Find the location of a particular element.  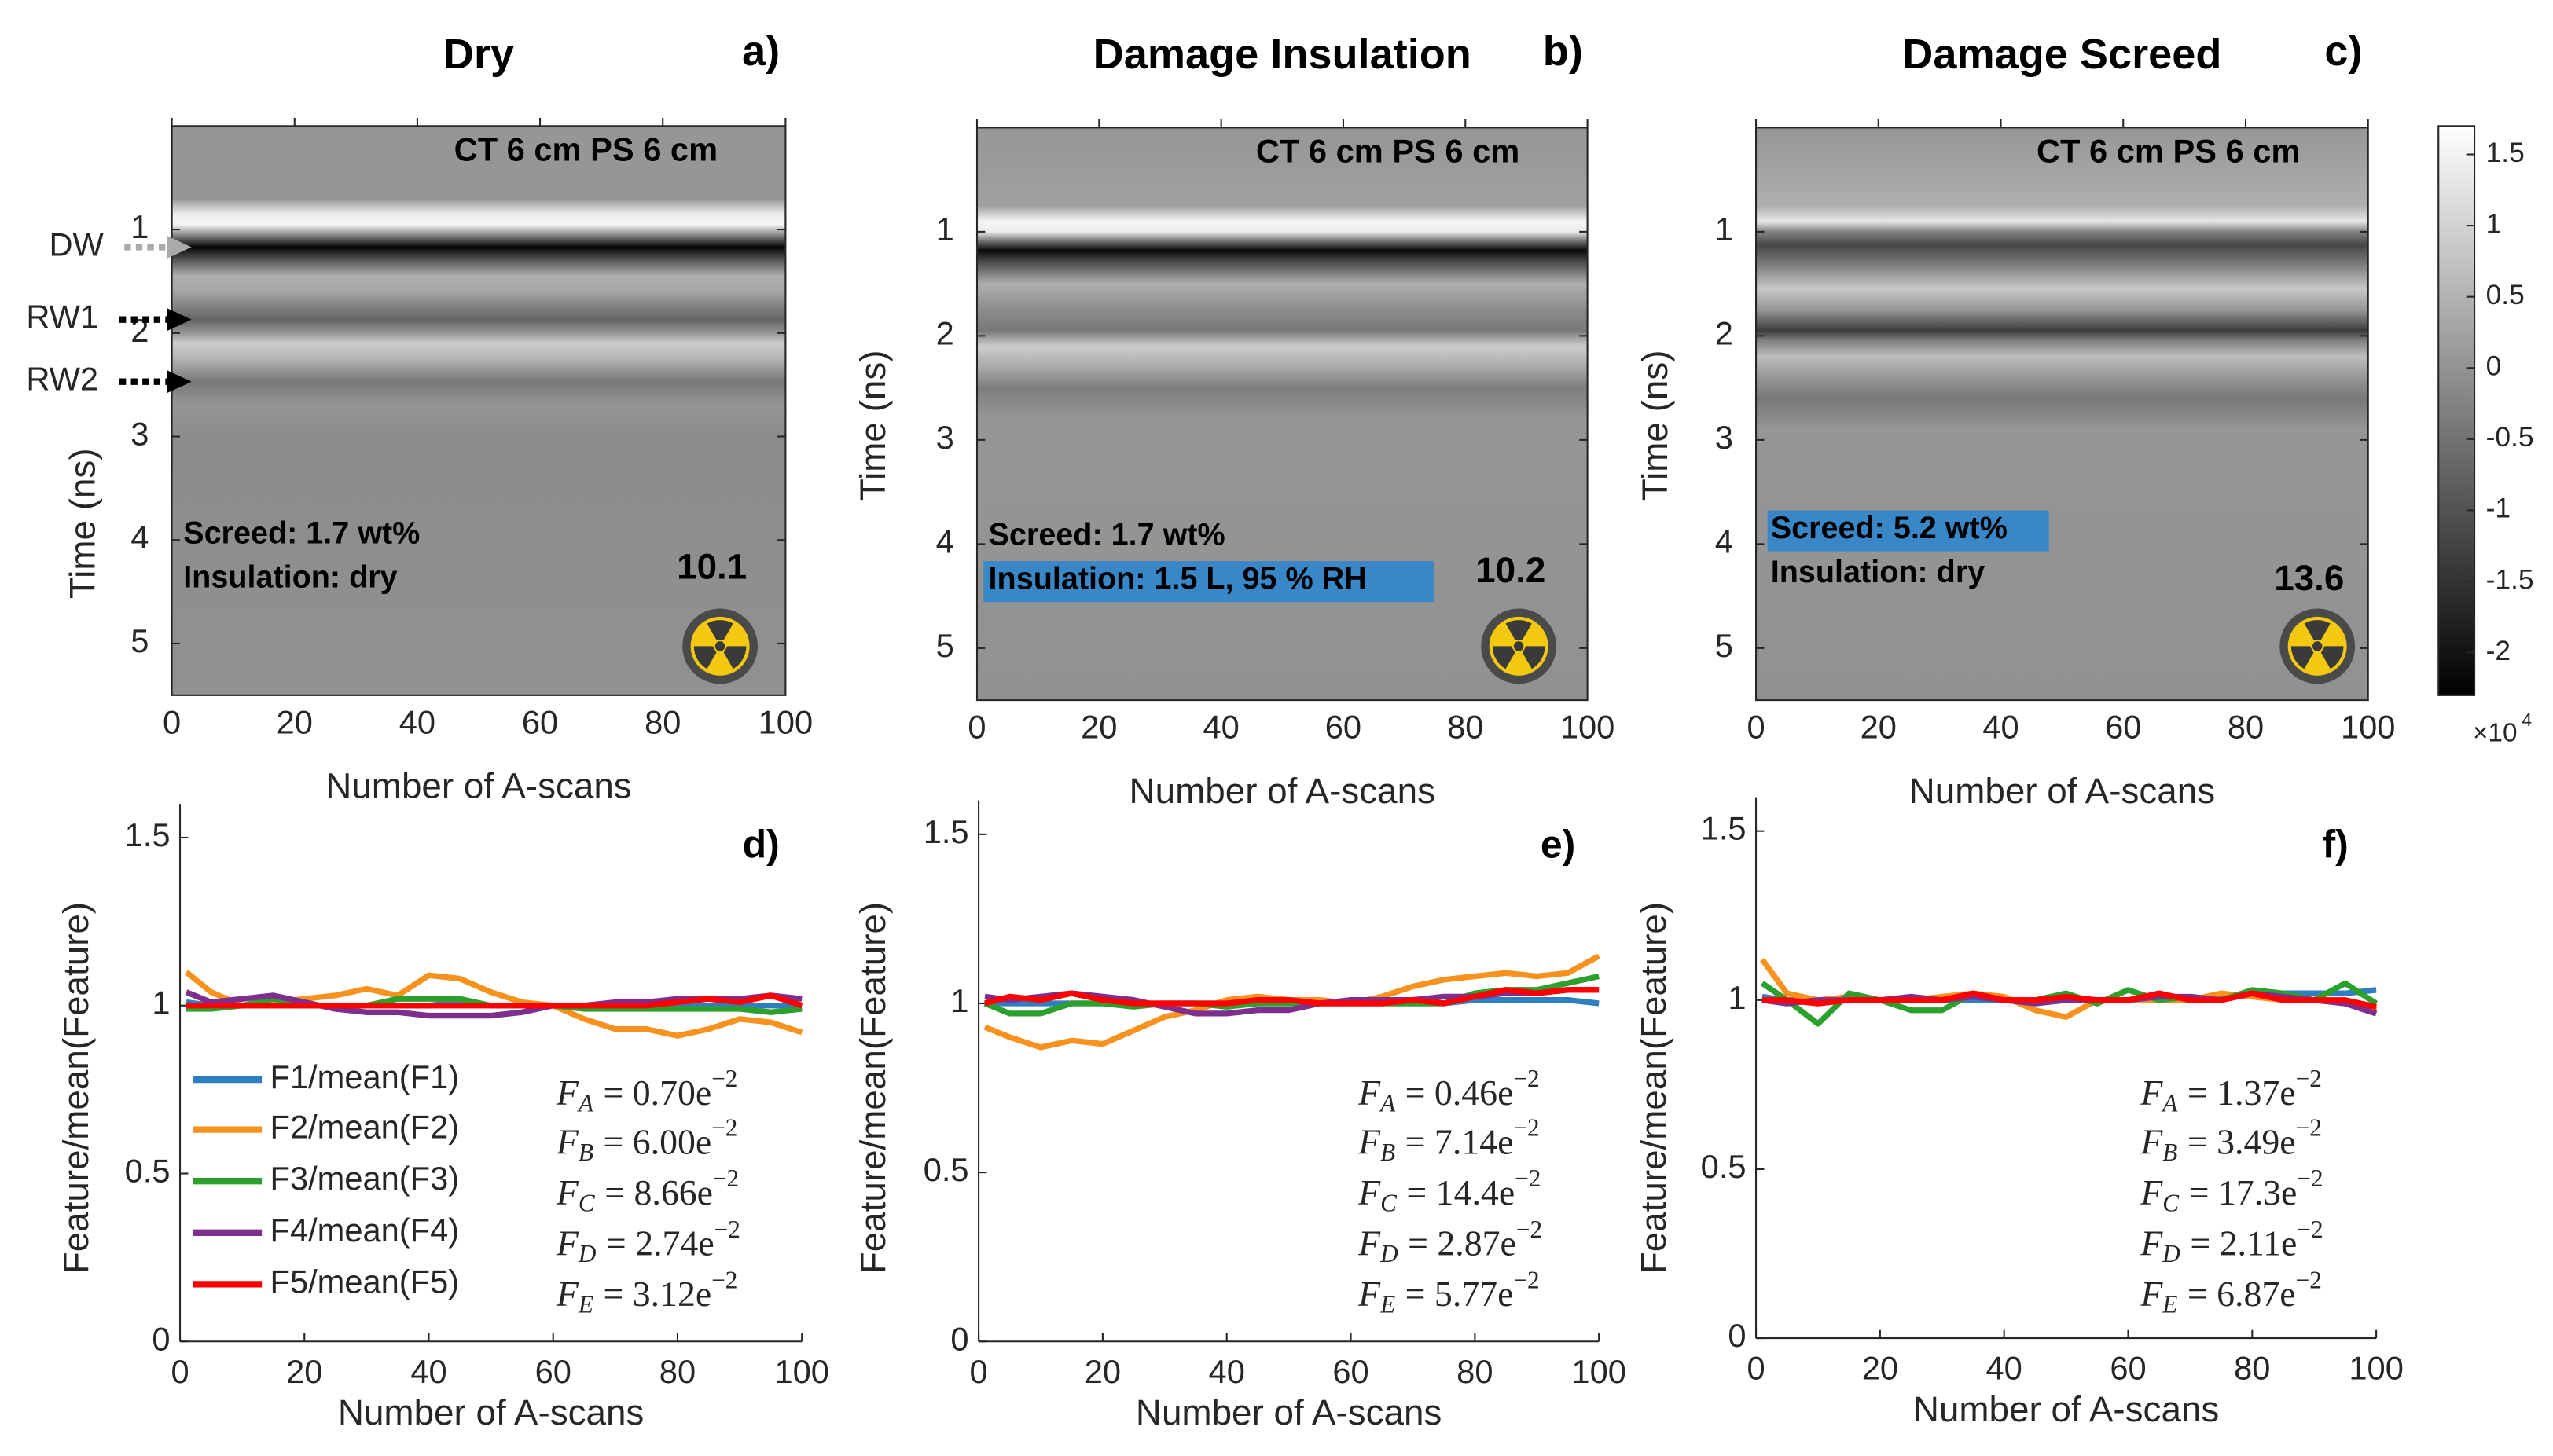

y-tick-label: 5 is located at coordinates (1724, 645).